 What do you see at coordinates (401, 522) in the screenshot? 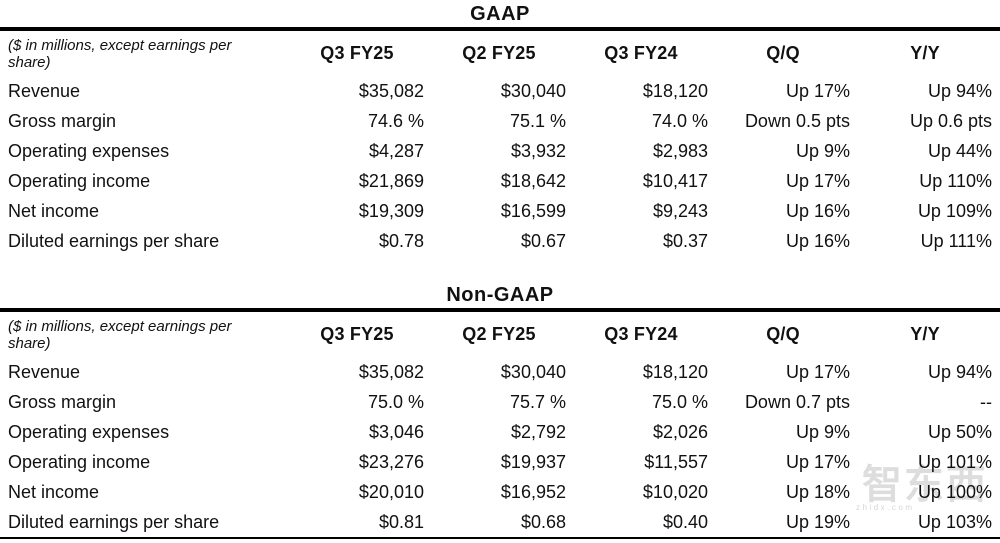
I see `cell-value: $0.81` at bounding box center [401, 522].